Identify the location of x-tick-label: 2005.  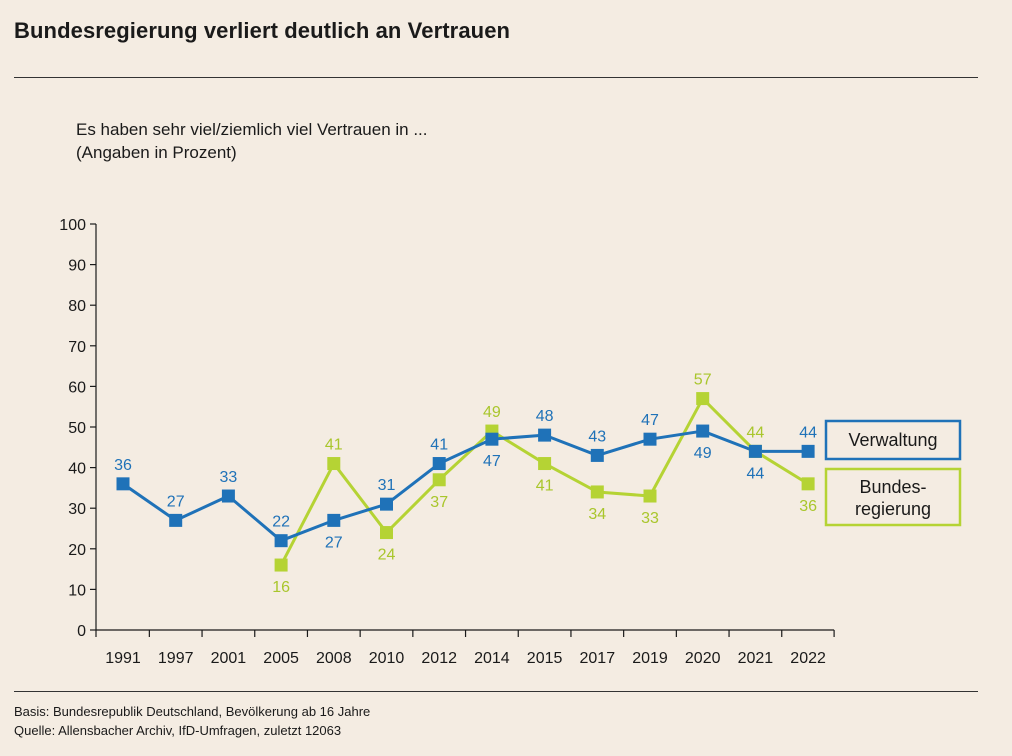
(281, 658).